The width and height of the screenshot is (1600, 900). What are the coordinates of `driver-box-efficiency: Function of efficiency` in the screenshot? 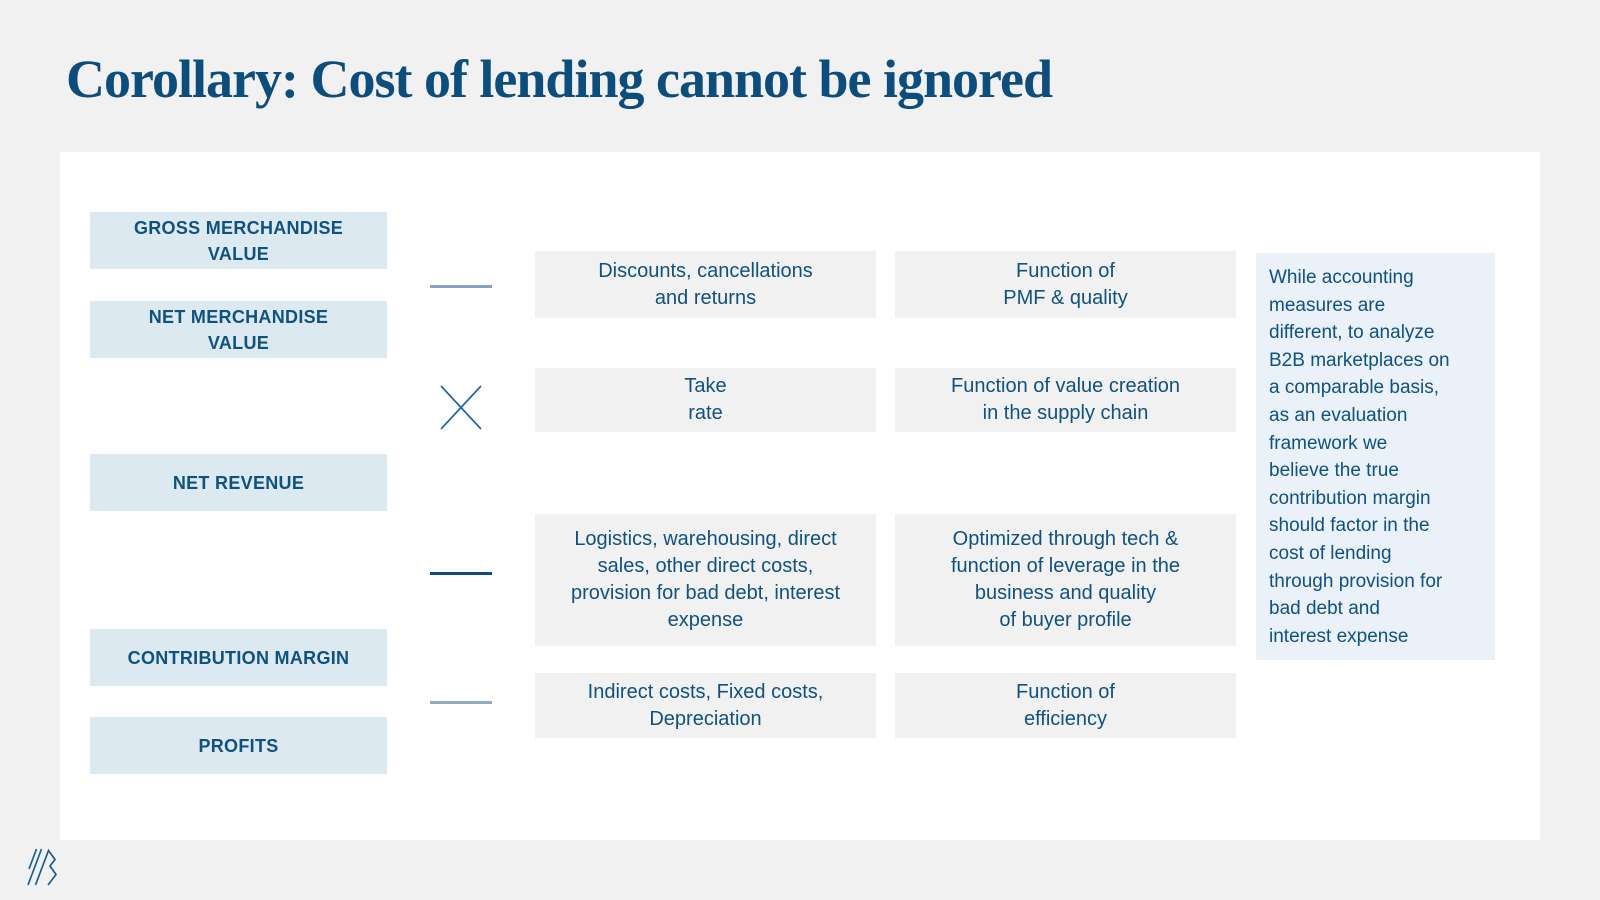 It's located at (1065, 705).